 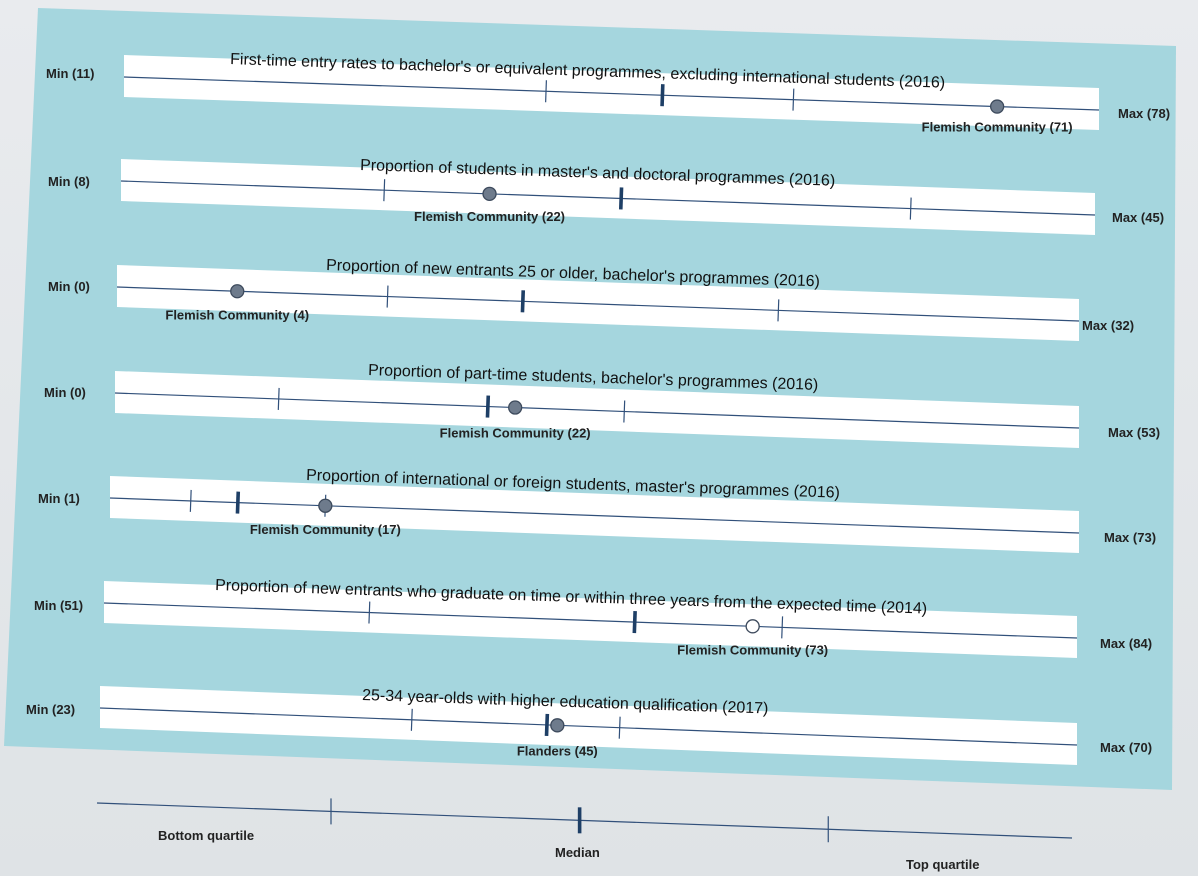 What do you see at coordinates (1134, 432) in the screenshot?
I see `row-max-label: Max (53)` at bounding box center [1134, 432].